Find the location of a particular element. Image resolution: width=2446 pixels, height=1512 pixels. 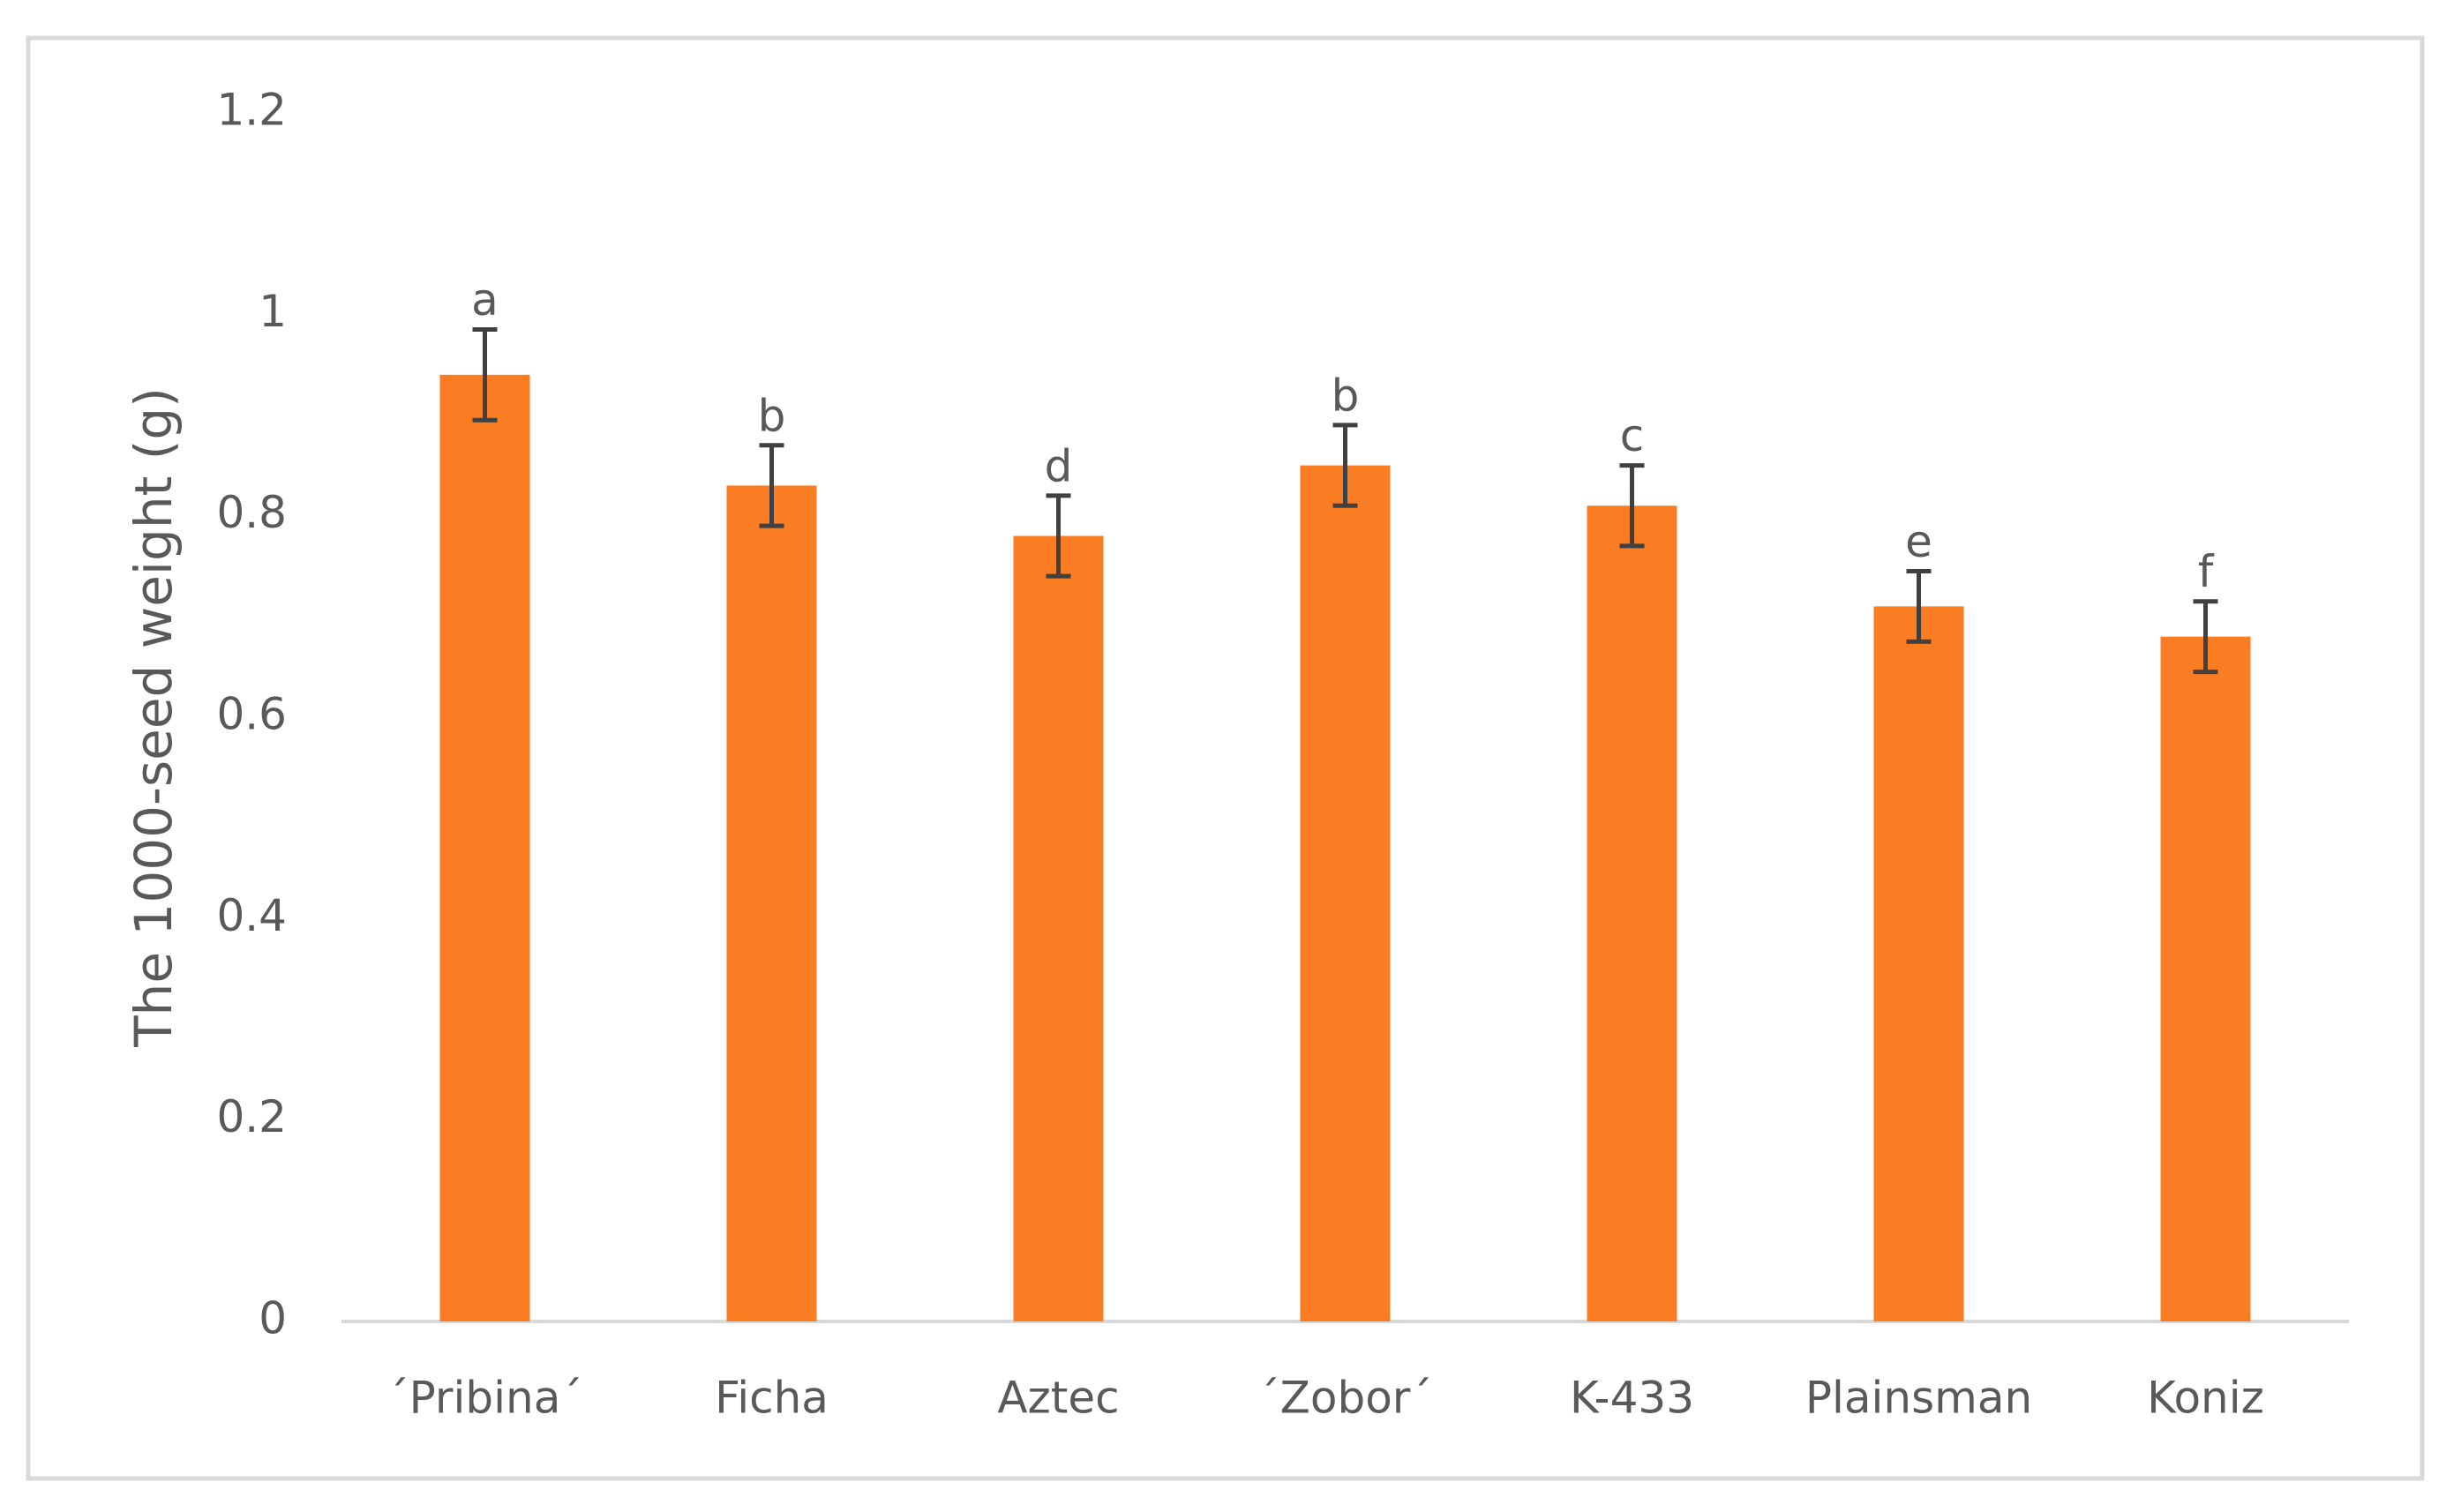

y-tick-label: 1.2 is located at coordinates (251, 110).